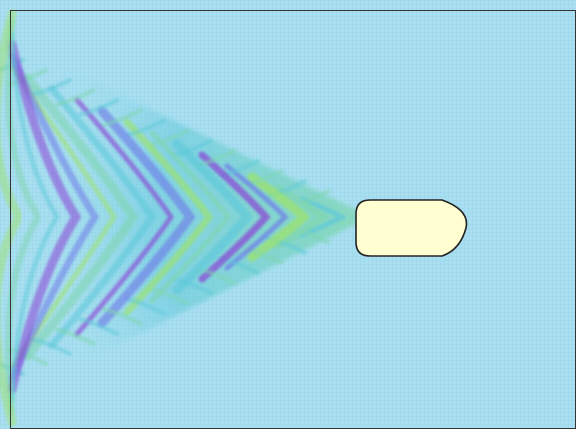 This screenshot has height=429, width=576. I want to click on vessel-hull, so click(411, 228).